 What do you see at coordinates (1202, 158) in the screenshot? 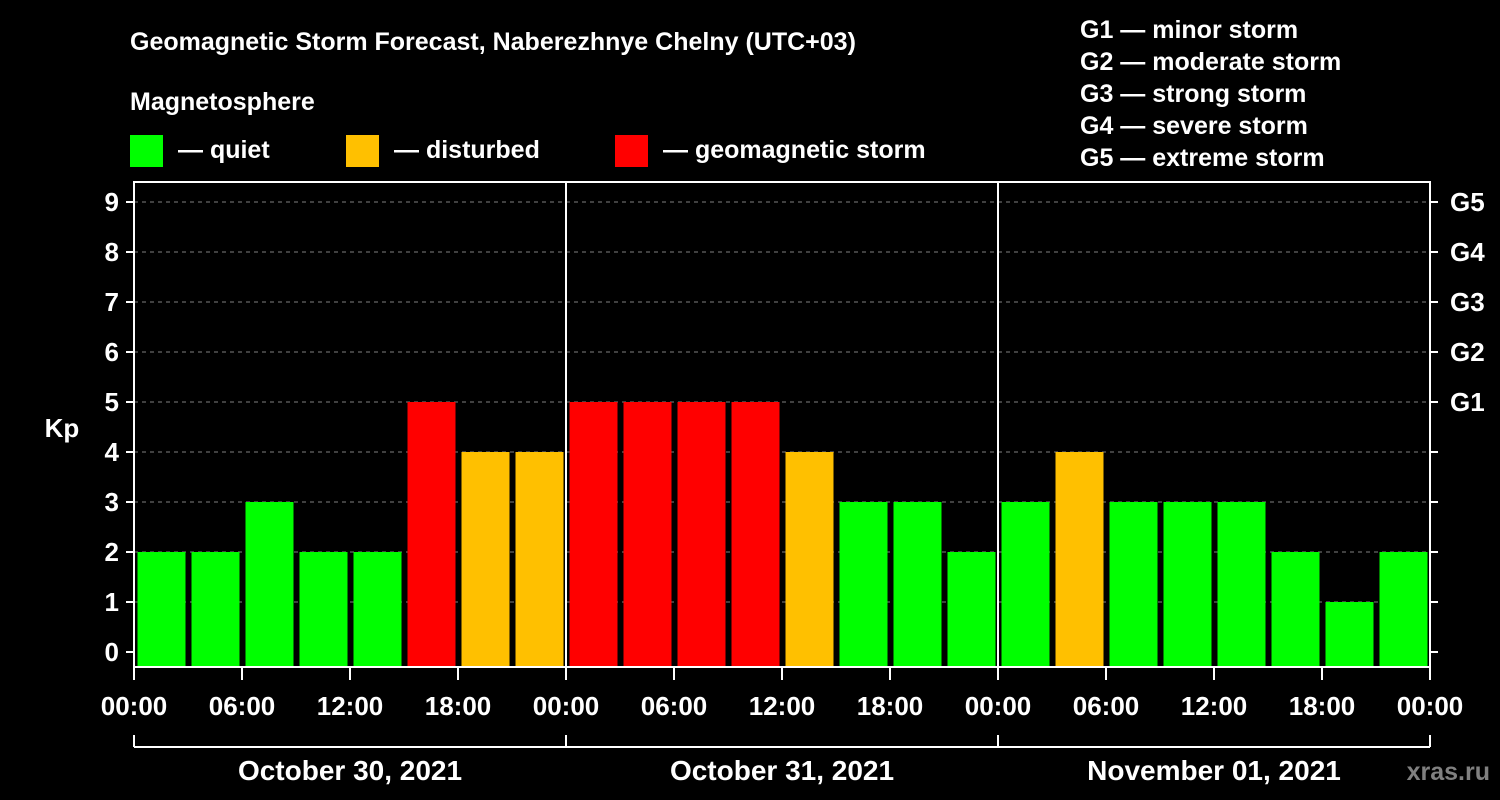
I see `storm-scale-g5: G5 — extreme storm` at bounding box center [1202, 158].